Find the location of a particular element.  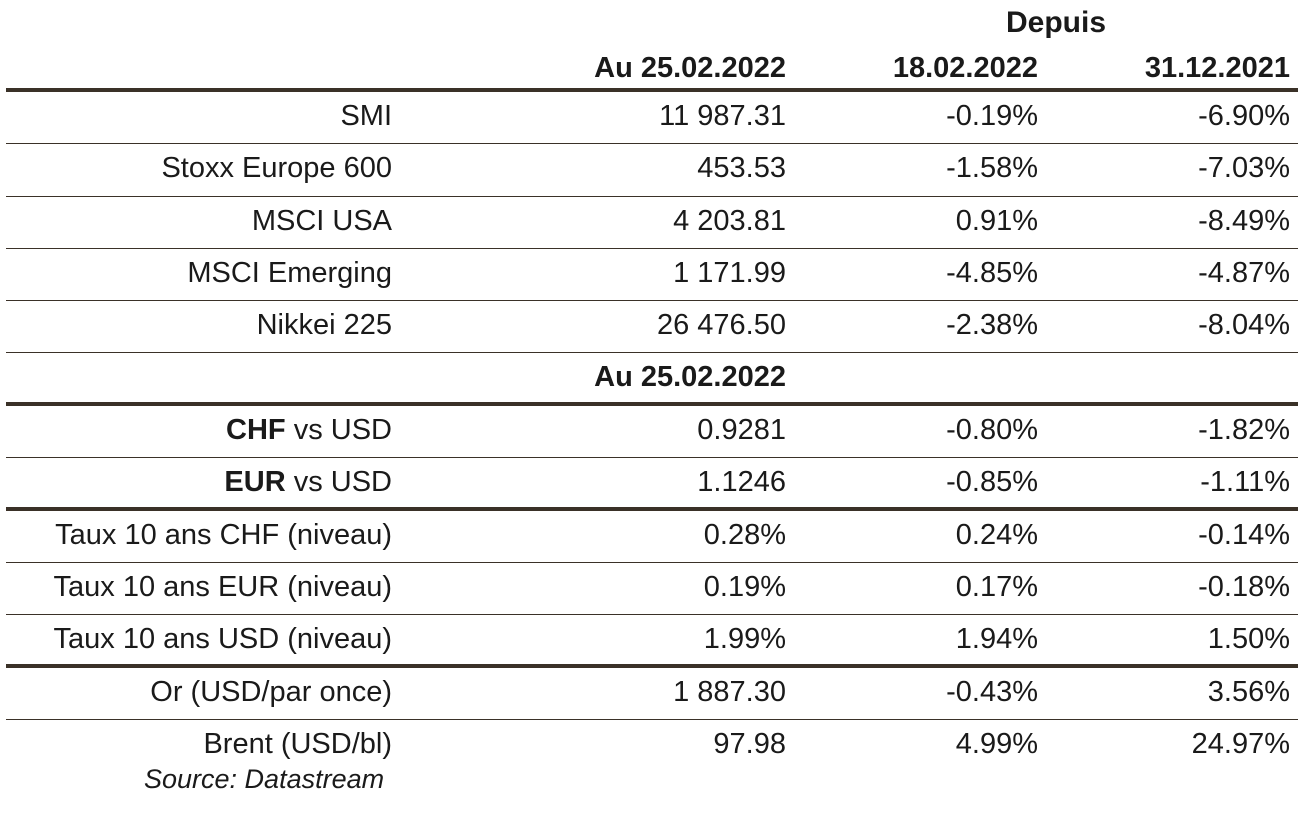

row-label: Or (USD/par once) is located at coordinates (271, 691).